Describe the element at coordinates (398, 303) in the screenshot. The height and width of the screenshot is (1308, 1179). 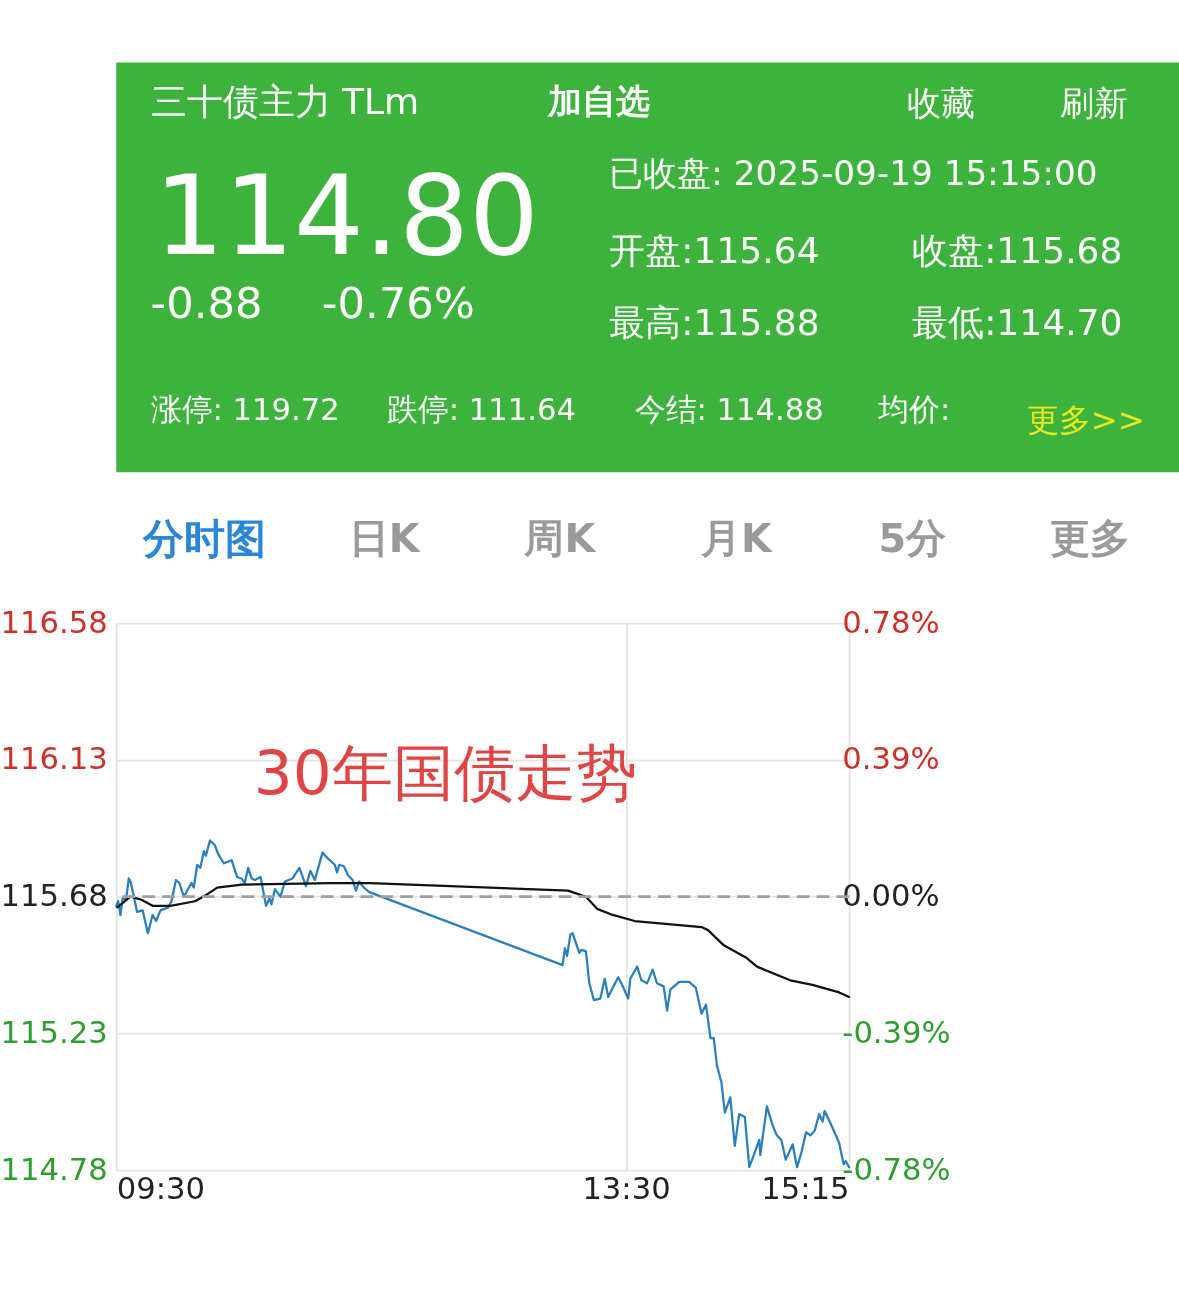
I see `text: -0.76%` at that location.